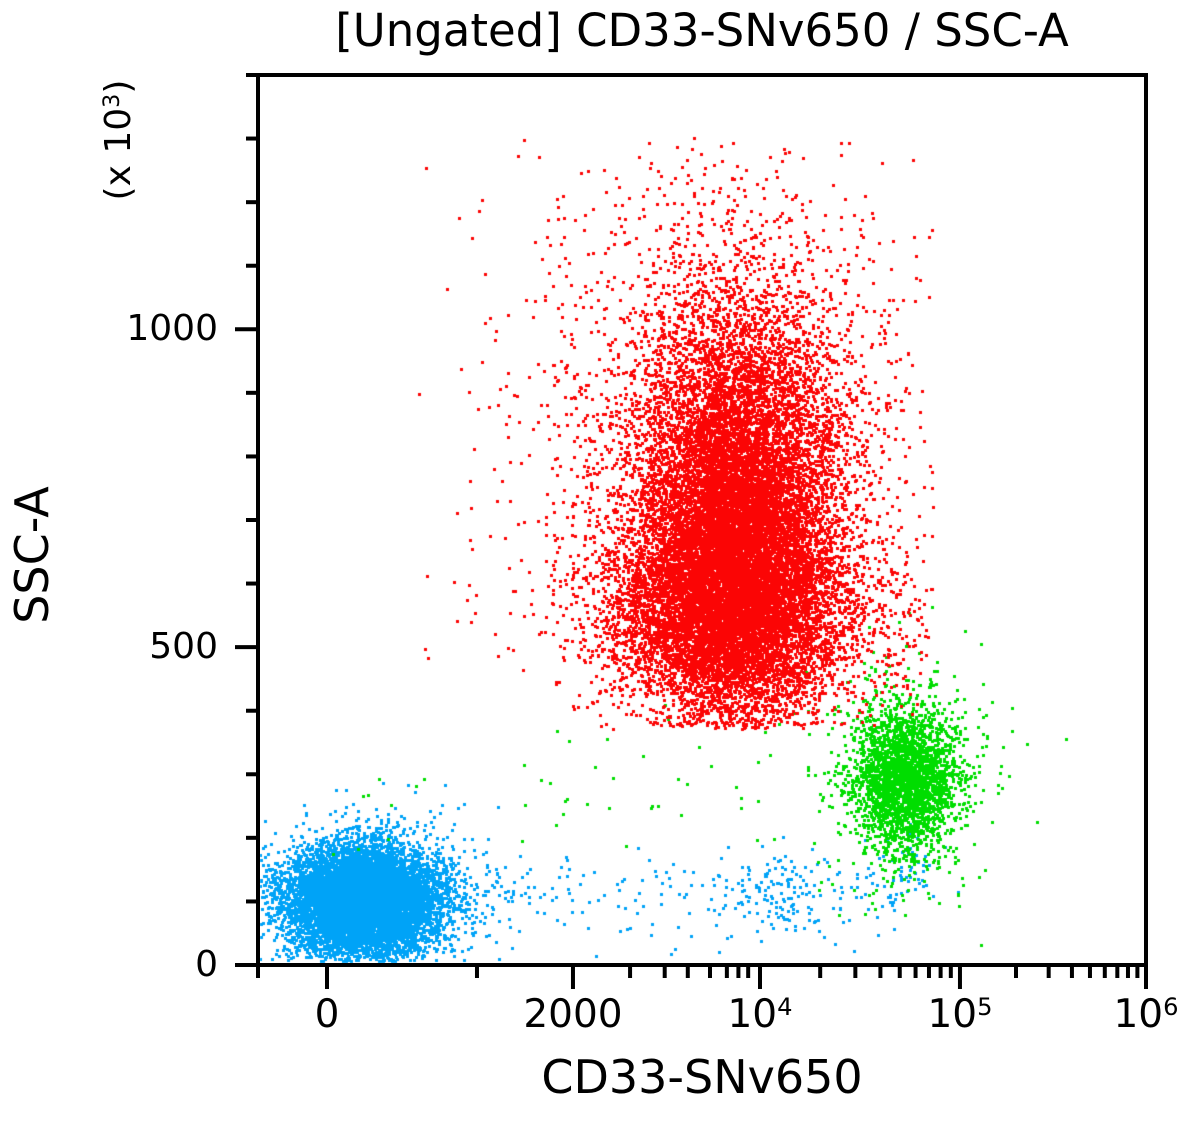 This screenshot has width=1200, height=1126. What do you see at coordinates (206, 964) in the screenshot?
I see `y-tick-label: 0` at bounding box center [206, 964].